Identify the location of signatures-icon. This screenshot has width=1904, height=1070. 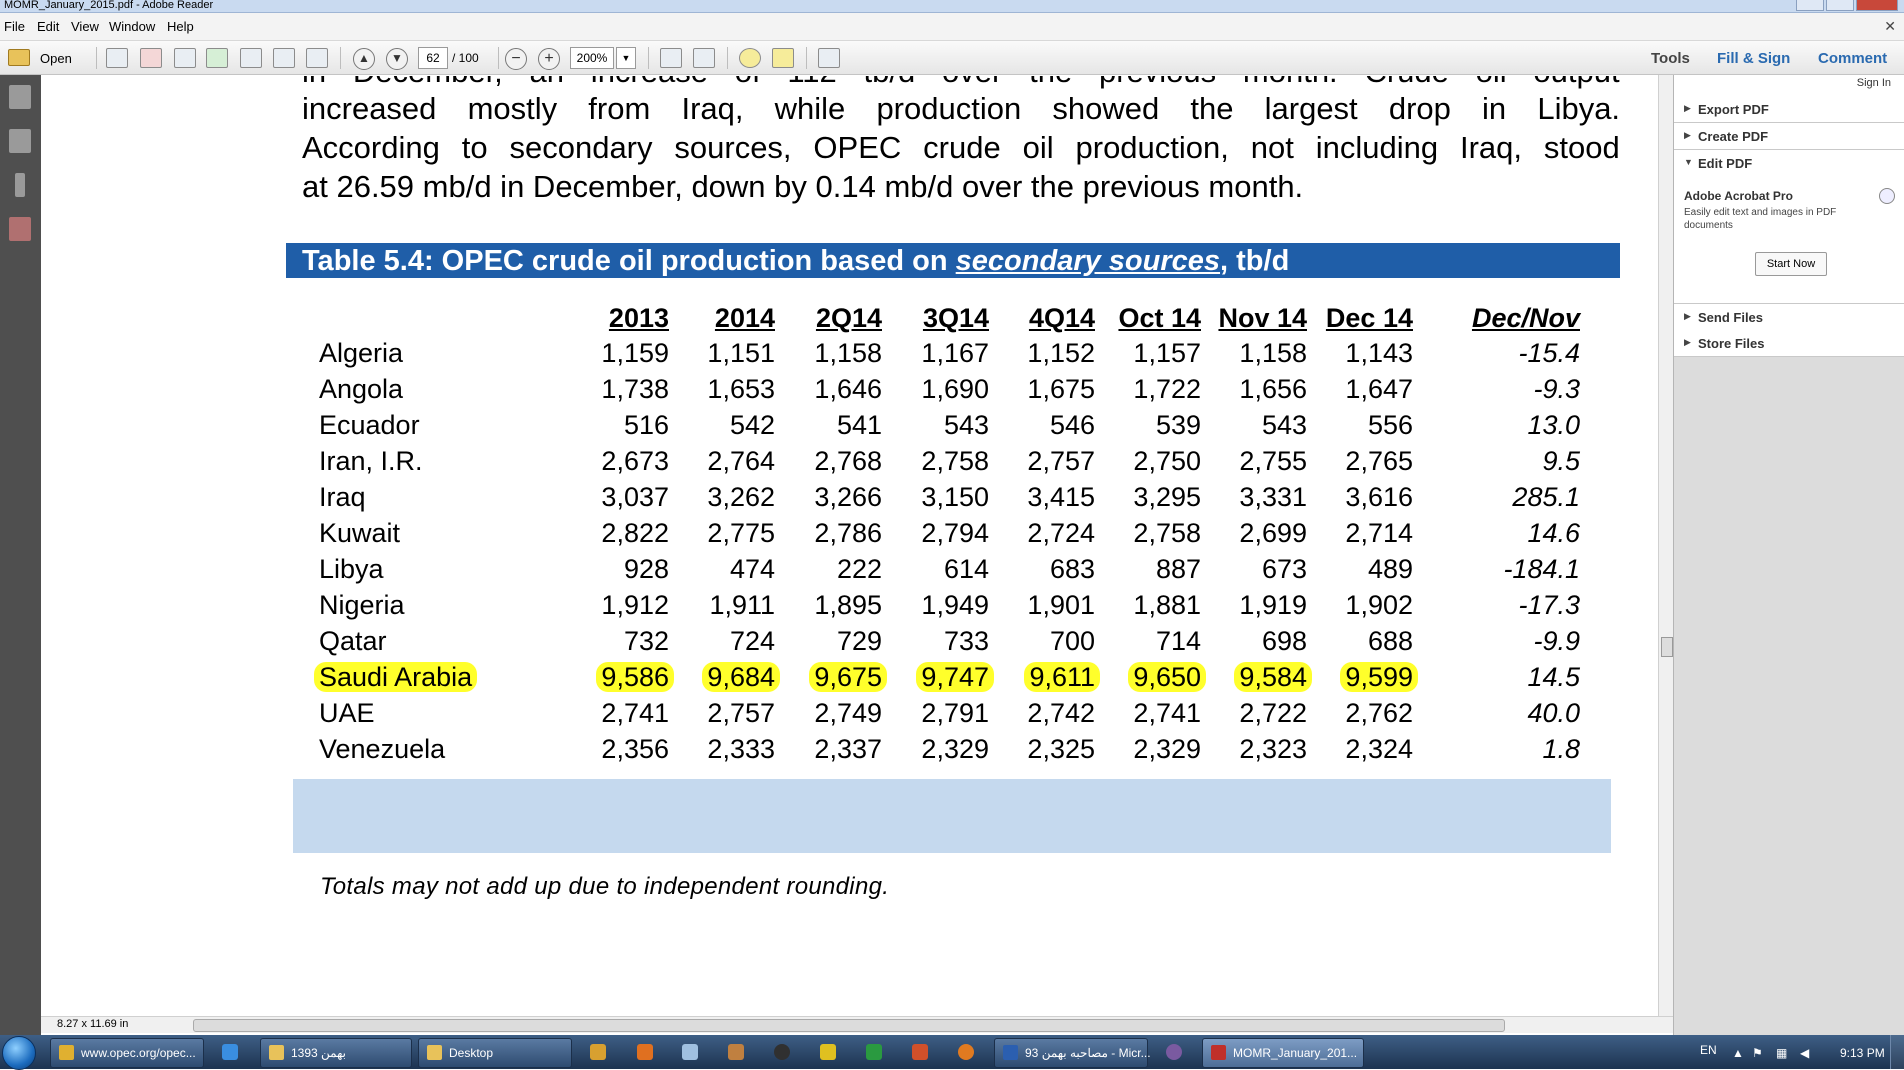
(20, 229).